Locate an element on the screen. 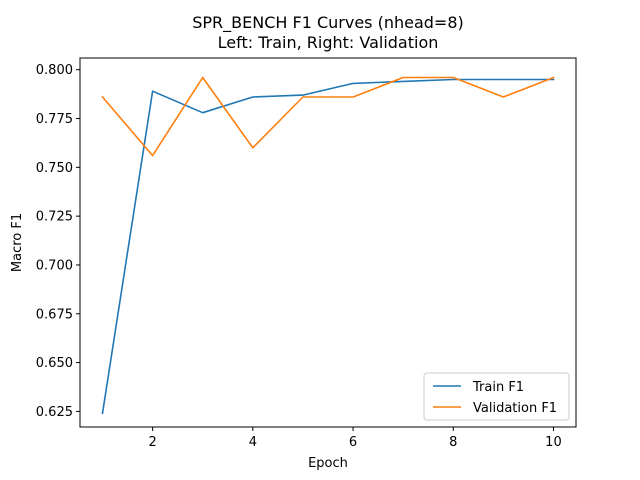  chart-title: SPR_BENCH F1 Curves (nhead=8) is located at coordinates (328, 23).